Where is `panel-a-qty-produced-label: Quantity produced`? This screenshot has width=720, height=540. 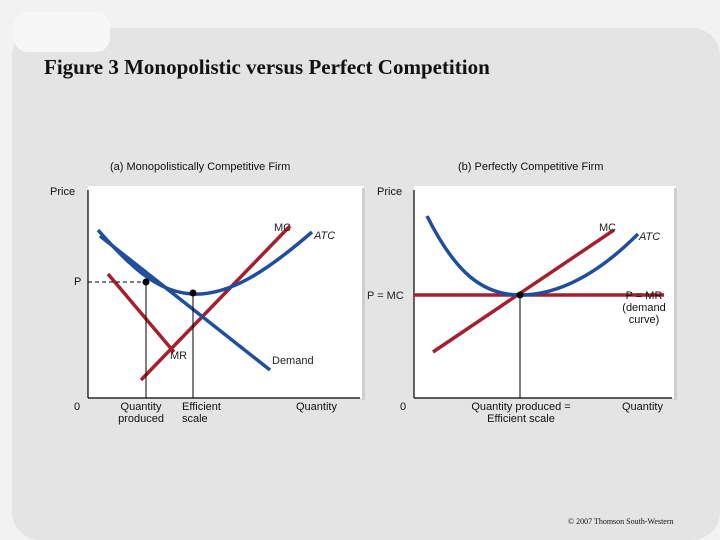
panel-a-qty-produced-label: Quantity produced is located at coordinates (141, 413).